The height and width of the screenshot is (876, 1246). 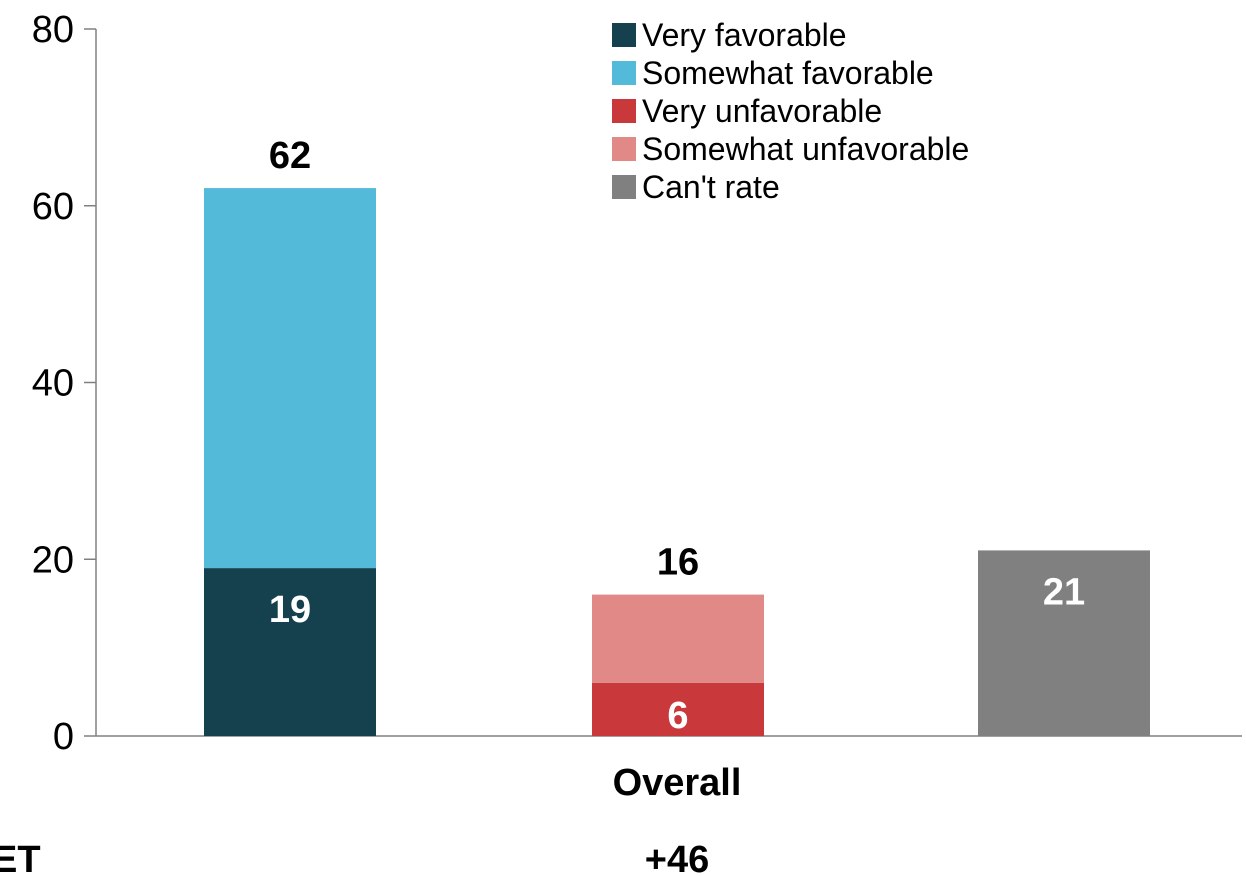 I want to click on legend-label: Somewhat favorable, so click(x=788, y=73).